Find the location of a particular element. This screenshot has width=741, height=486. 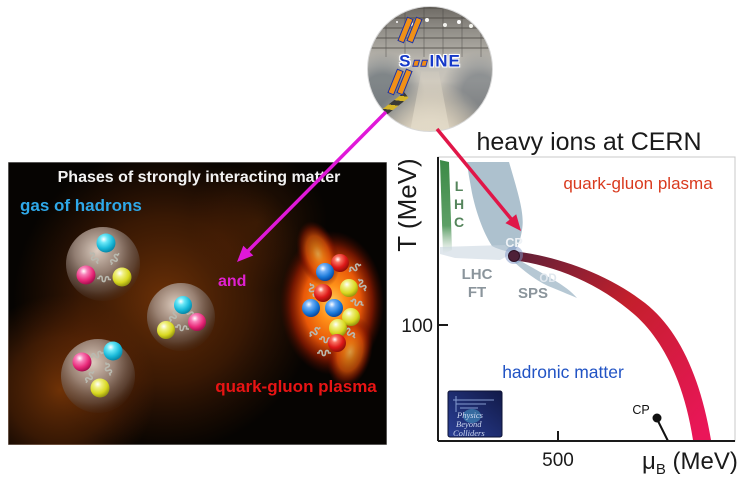

lhc-band is located at coordinates (446, 207).